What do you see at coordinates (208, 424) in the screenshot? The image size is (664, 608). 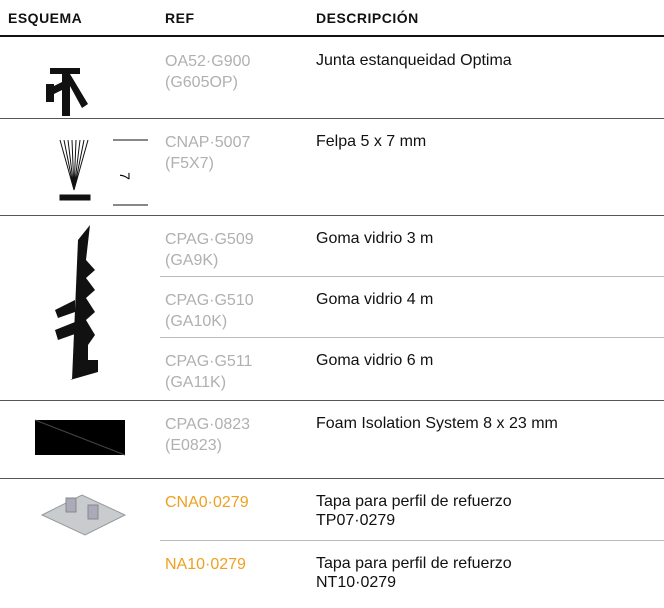 I see `ref-line: CPAG·0823` at bounding box center [208, 424].